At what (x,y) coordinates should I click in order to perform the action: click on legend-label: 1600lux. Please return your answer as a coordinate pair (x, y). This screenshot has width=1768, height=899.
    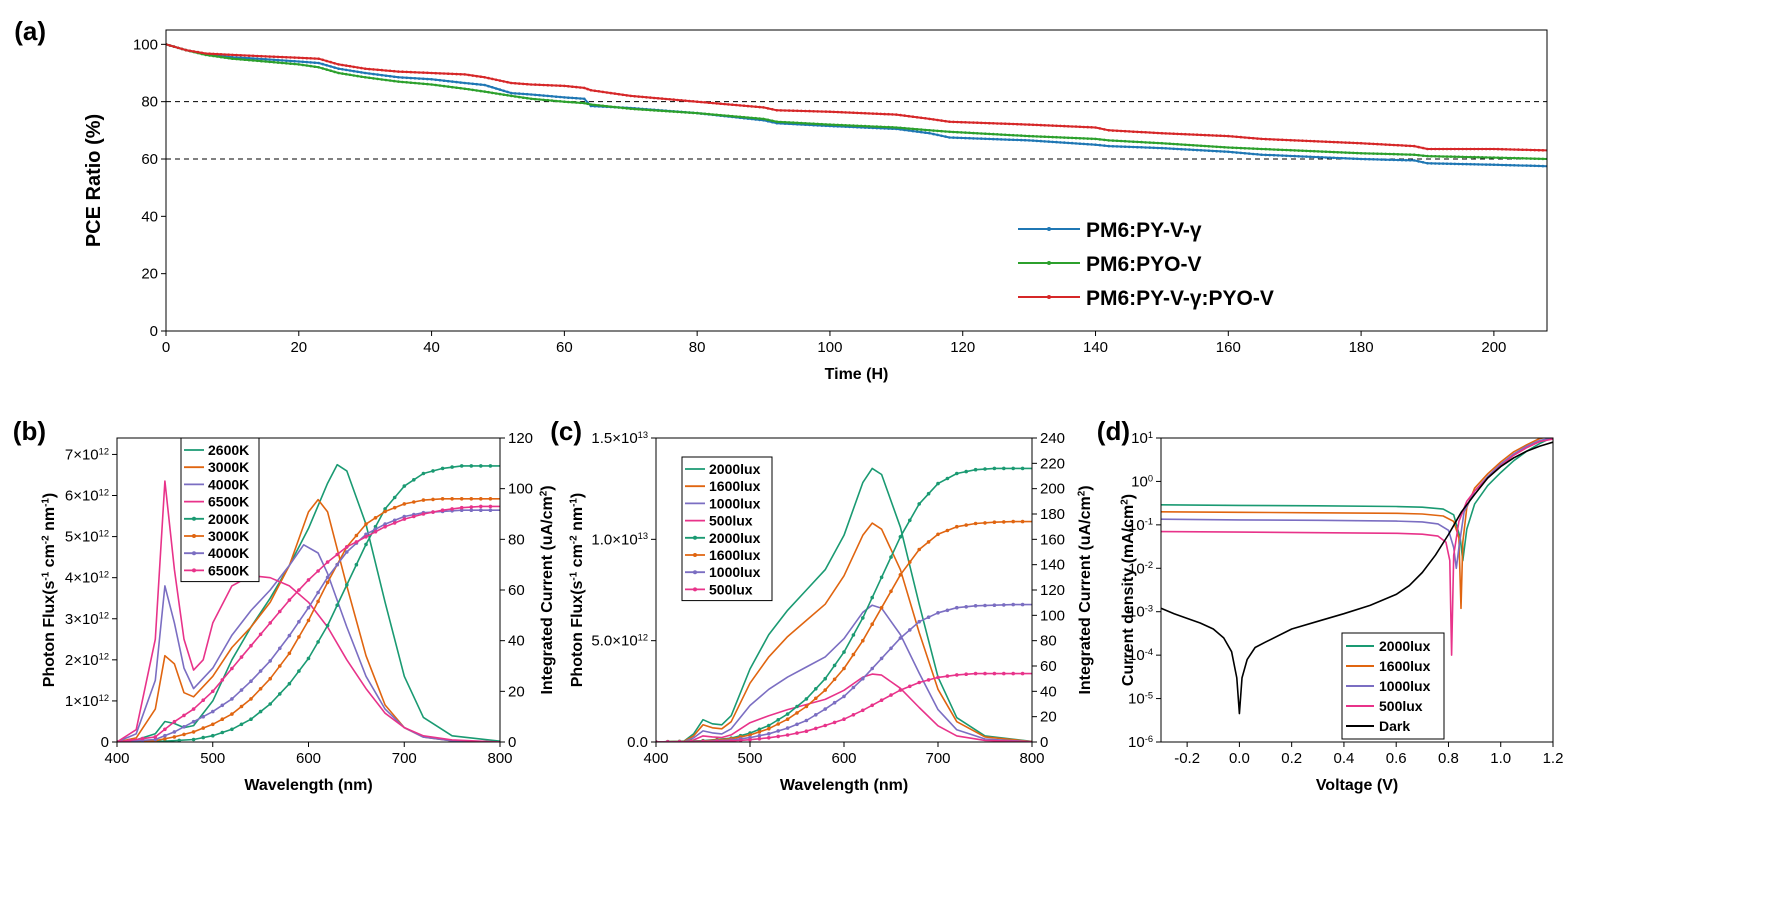
    Looking at the image, I should click on (735, 555).